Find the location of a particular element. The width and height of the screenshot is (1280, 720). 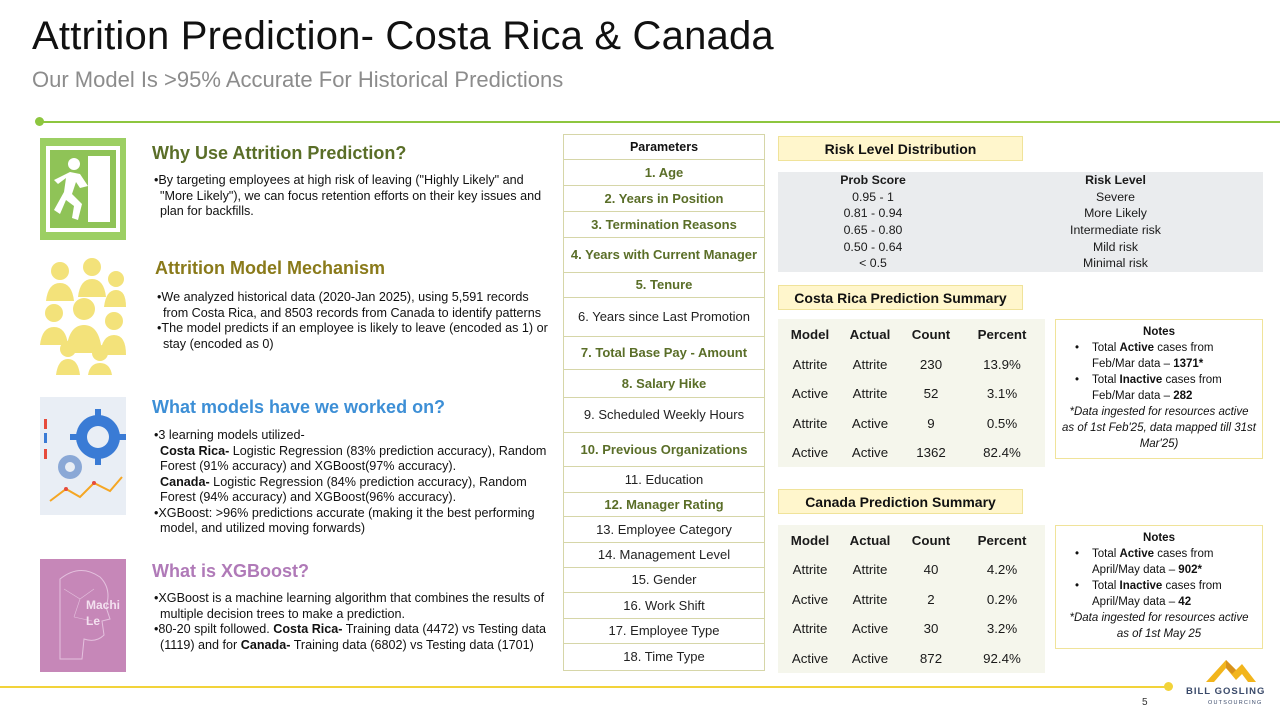

parameter-row: 3. Termination Reasons is located at coordinates (664, 225).